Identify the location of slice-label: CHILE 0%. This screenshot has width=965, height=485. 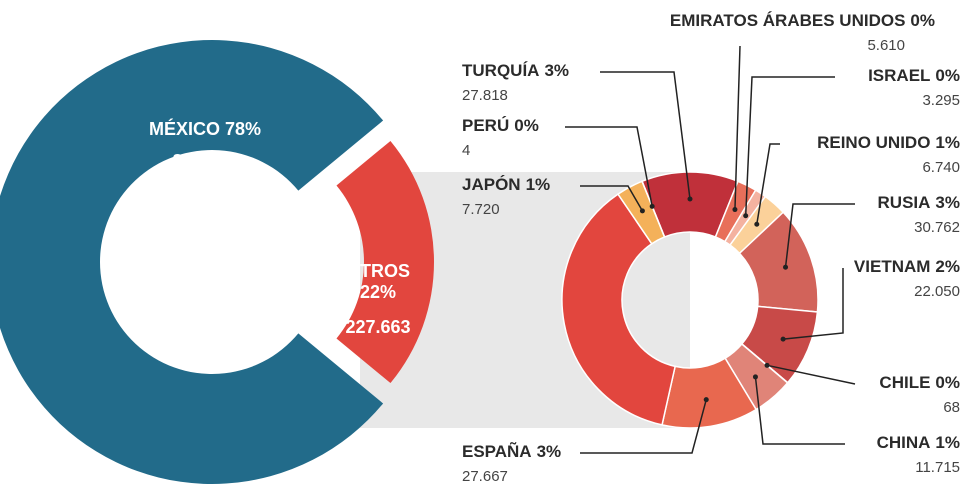
(919, 382).